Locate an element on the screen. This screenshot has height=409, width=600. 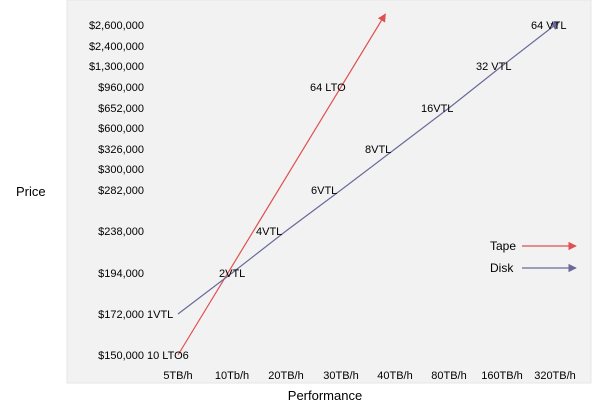
legend-label-disk: Disk is located at coordinates (502, 268).